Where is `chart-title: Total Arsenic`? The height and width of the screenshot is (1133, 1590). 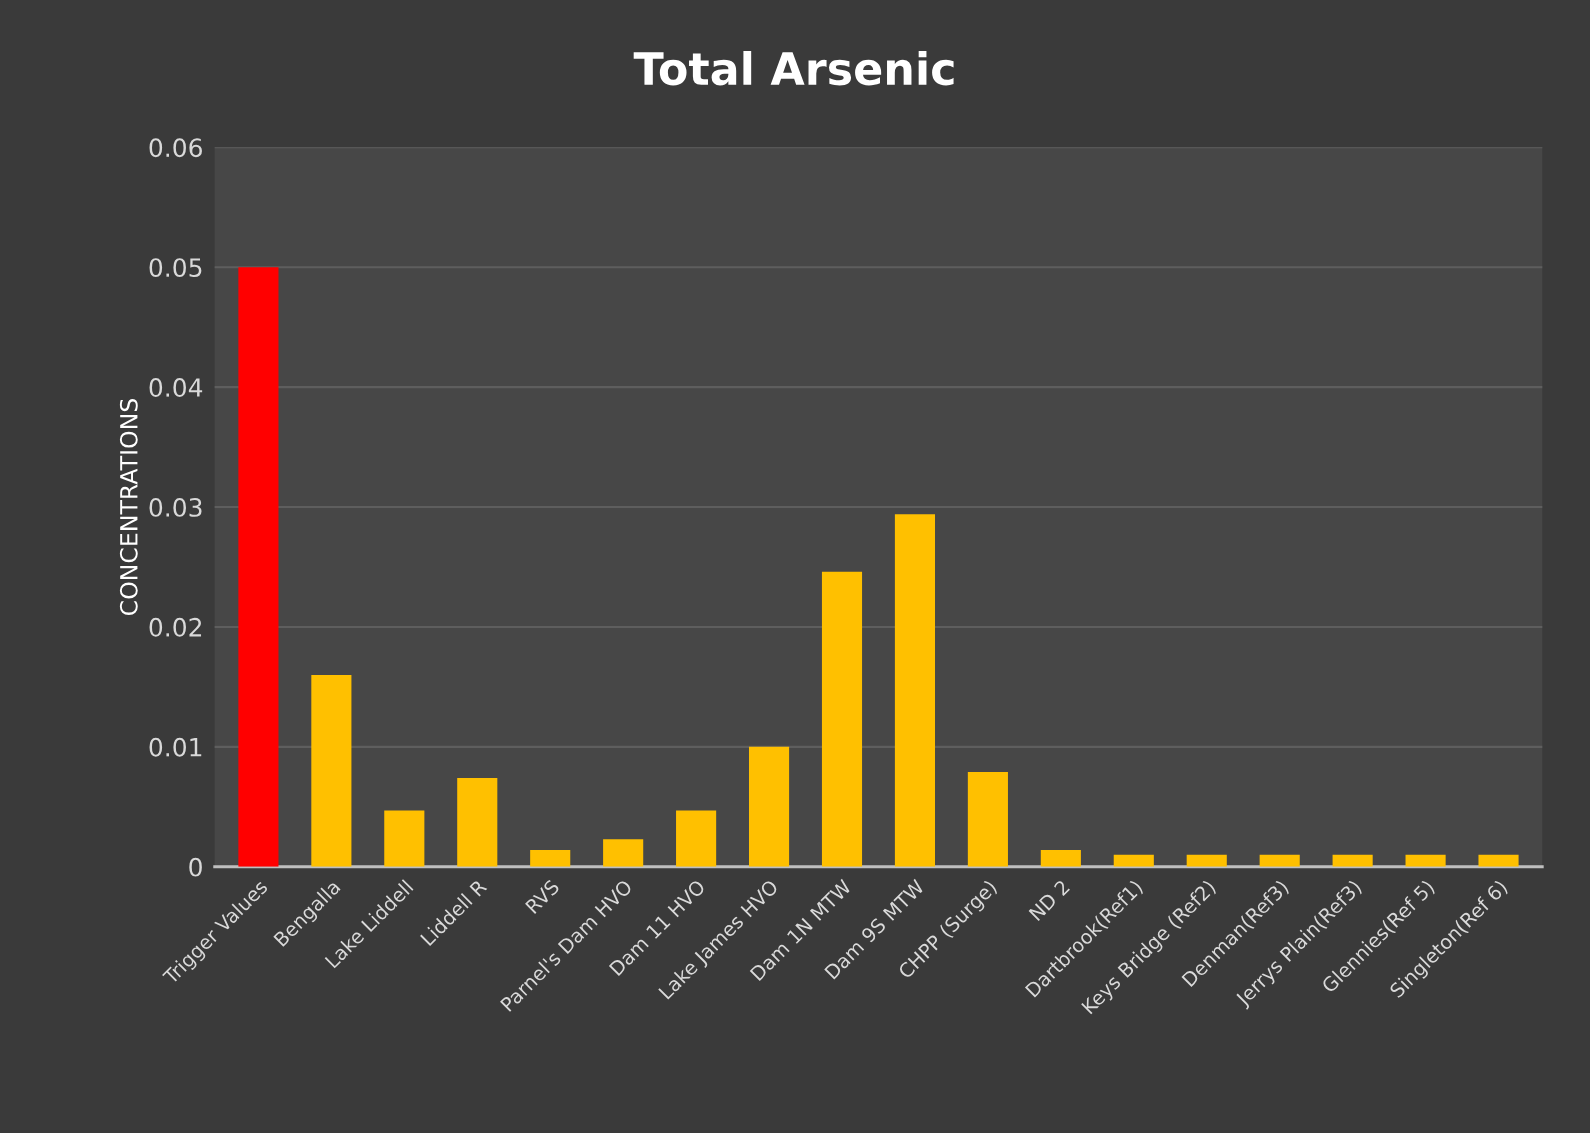
chart-title: Total Arsenic is located at coordinates (793, 68).